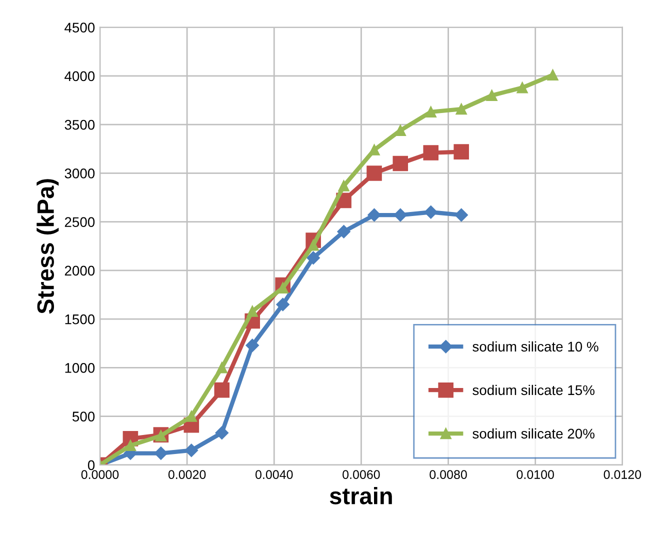 The image size is (645, 547). What do you see at coordinates (91, 465) in the screenshot?
I see `y-tick-label: 0` at bounding box center [91, 465].